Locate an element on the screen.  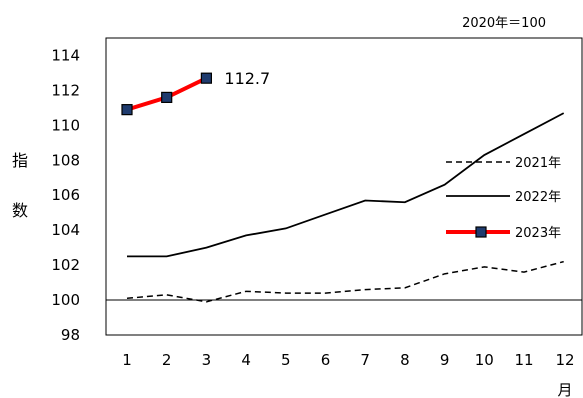
y-tick-label: 100 is located at coordinates (65, 300).